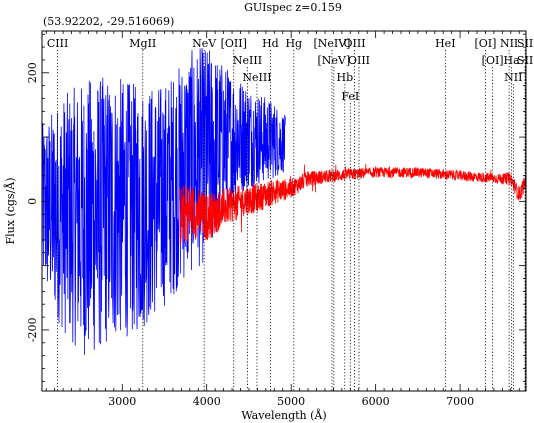 This screenshot has height=423, width=534. I want to click on line-label: Hd, so click(270, 43).